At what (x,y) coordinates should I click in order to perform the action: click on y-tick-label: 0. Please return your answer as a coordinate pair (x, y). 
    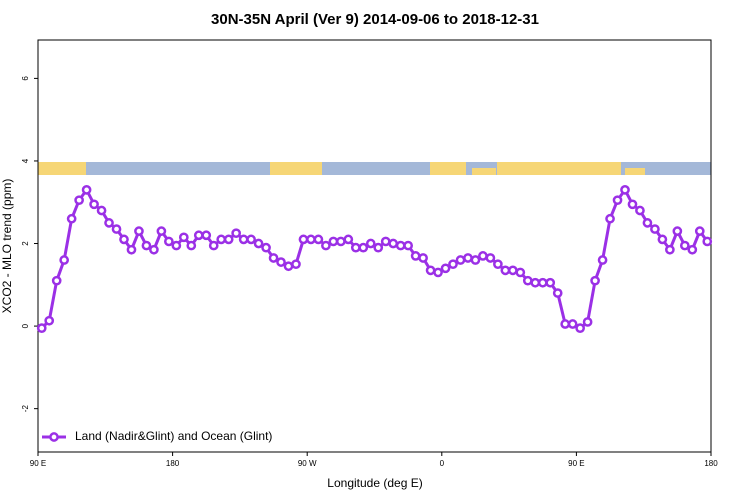
    Looking at the image, I should click on (25, 325).